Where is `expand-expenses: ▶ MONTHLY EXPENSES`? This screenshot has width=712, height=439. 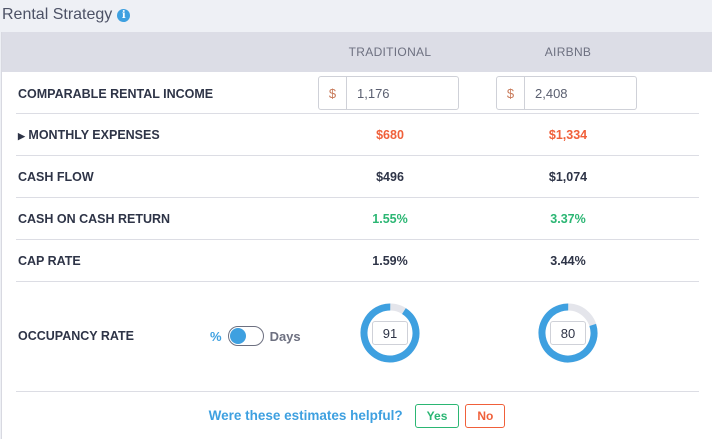 expand-expenses: ▶ MONTHLY EXPENSES is located at coordinates (89, 135).